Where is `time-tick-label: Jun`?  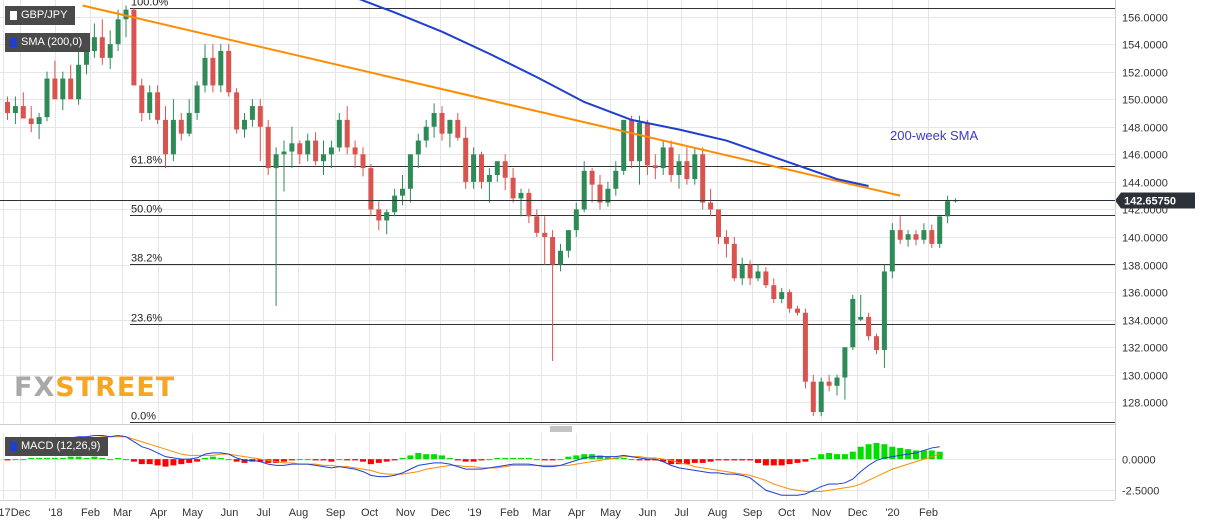 time-tick-label: Jun is located at coordinates (648, 513).